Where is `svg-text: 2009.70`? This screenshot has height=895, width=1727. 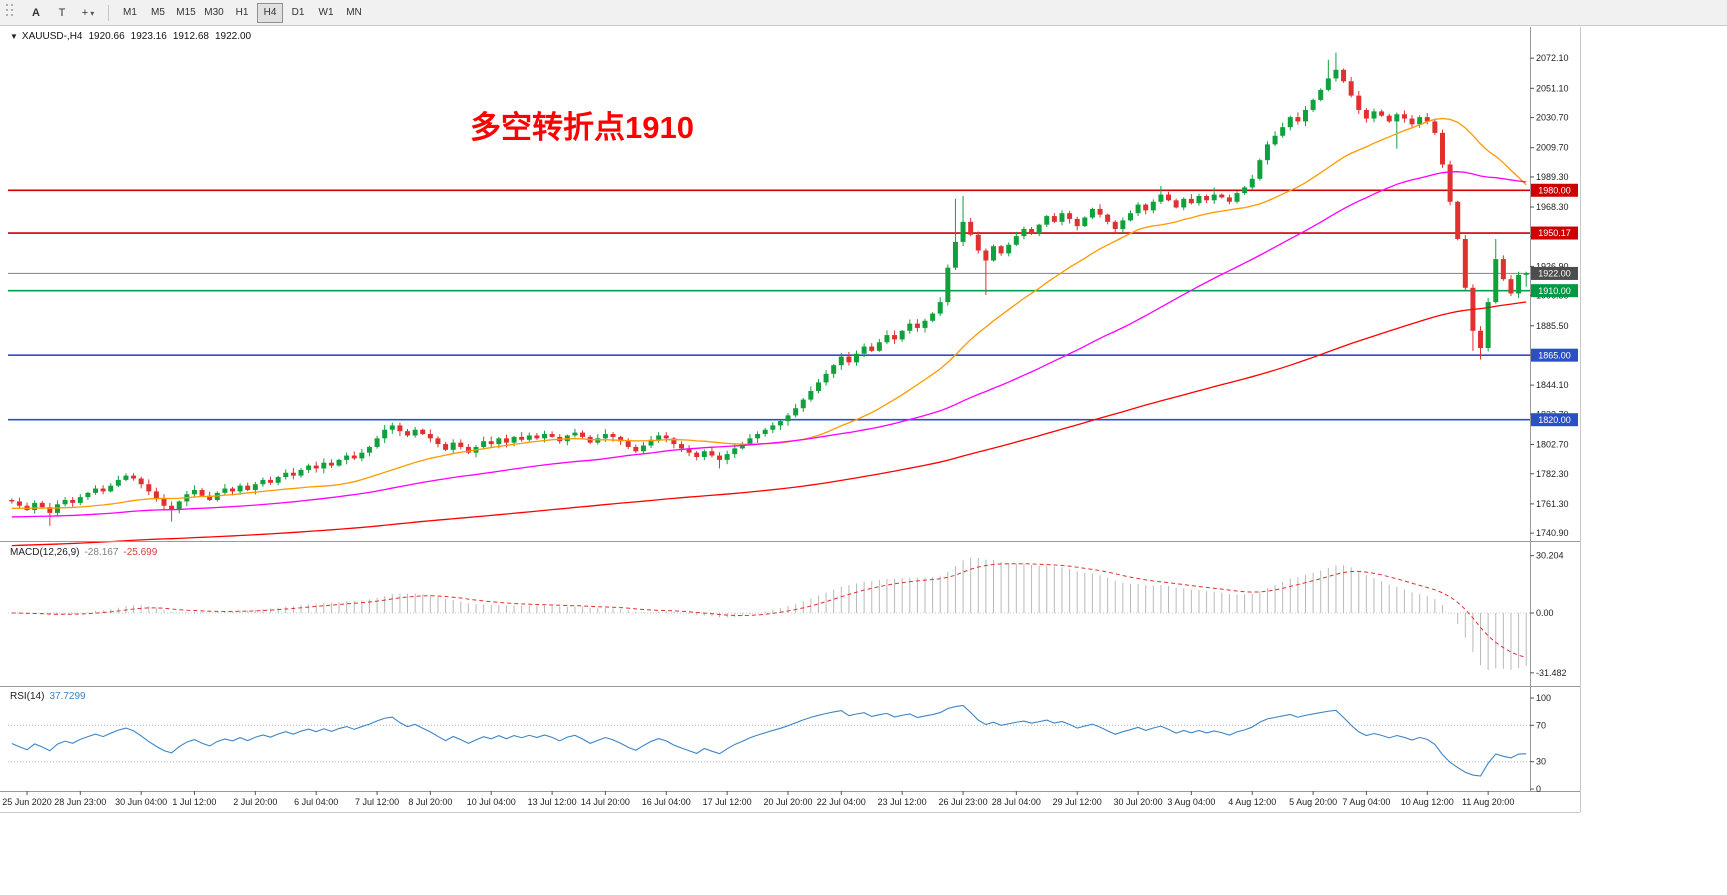
svg-text: 2009.70 is located at coordinates (1552, 148).